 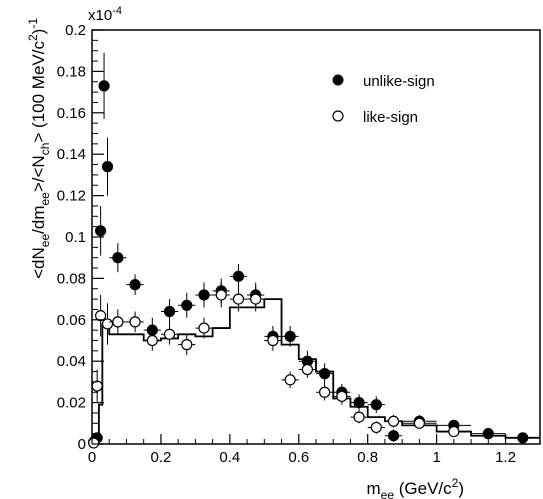 I want to click on x-tick-label: 1.2, so click(x=505, y=457).